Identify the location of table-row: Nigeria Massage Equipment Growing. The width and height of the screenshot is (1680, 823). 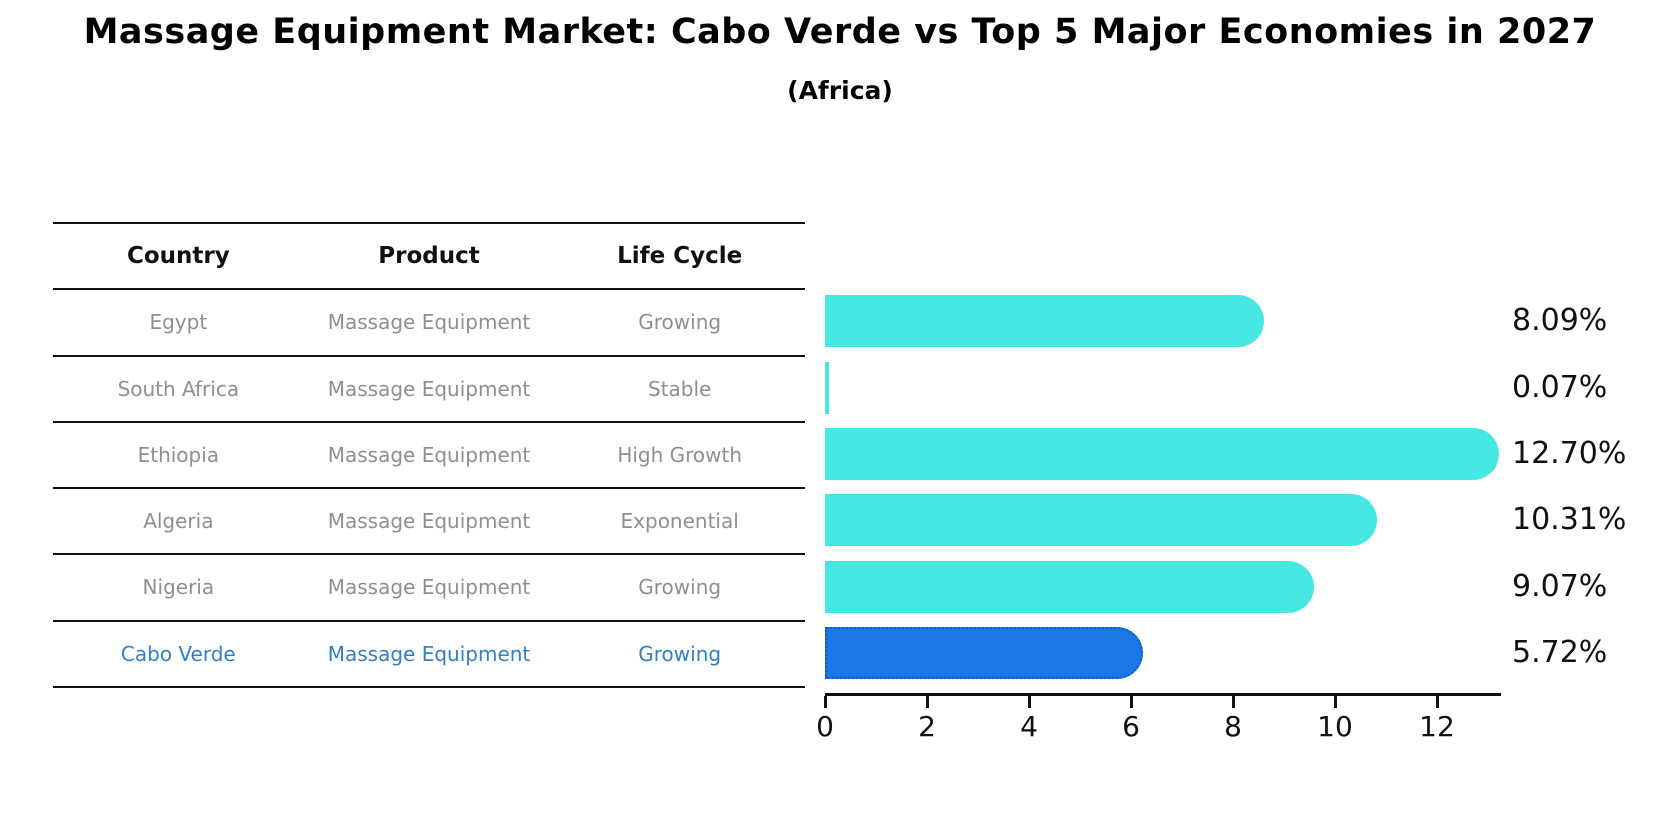
(429, 586).